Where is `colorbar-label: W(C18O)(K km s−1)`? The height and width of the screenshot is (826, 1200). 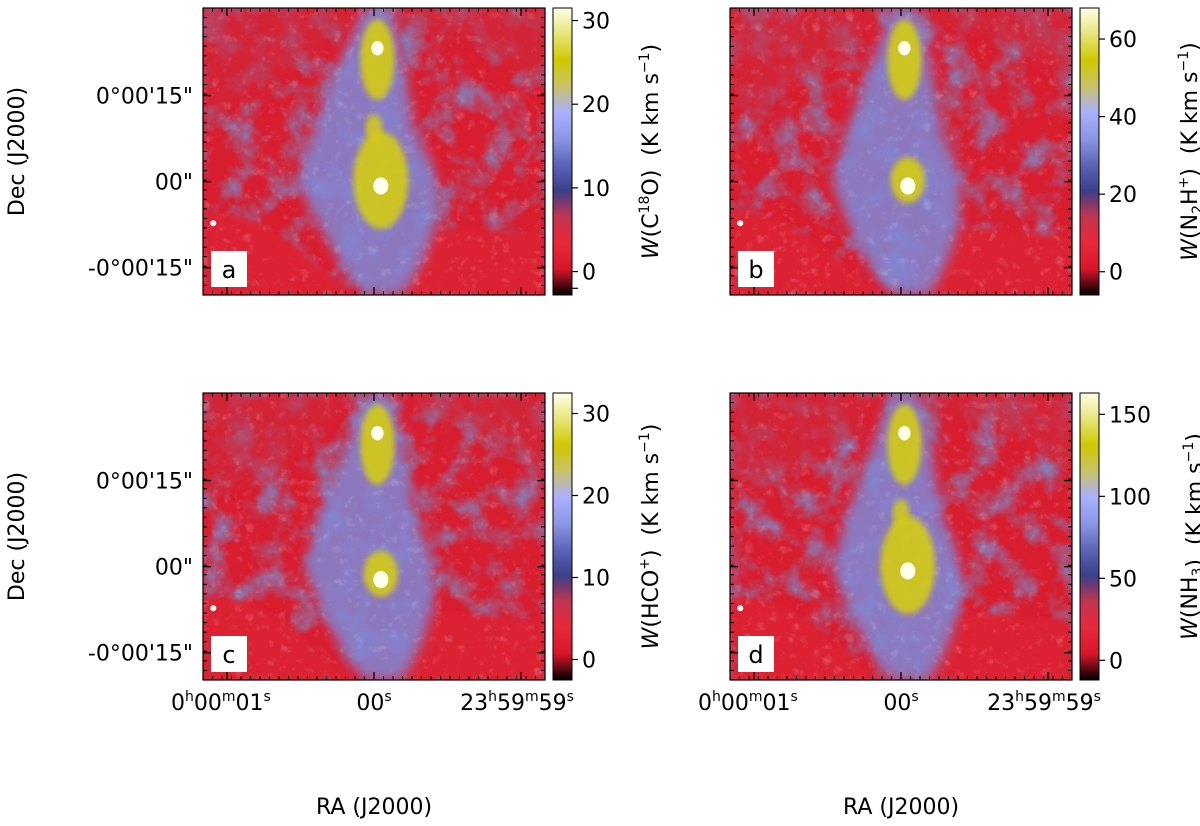
colorbar-label: W(C18O)(K km s−1) is located at coordinates (650, 151).